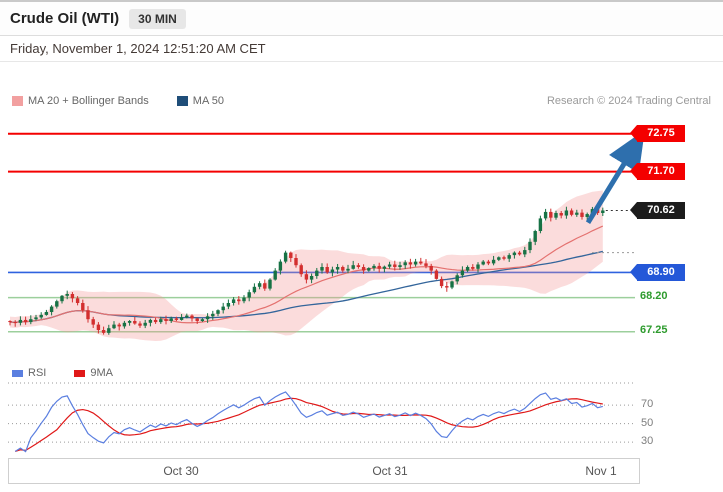 The image size is (723, 492). What do you see at coordinates (324, 471) in the screenshot?
I see `time-axis: Oct 30 Oct 31 Nov 1` at bounding box center [324, 471].